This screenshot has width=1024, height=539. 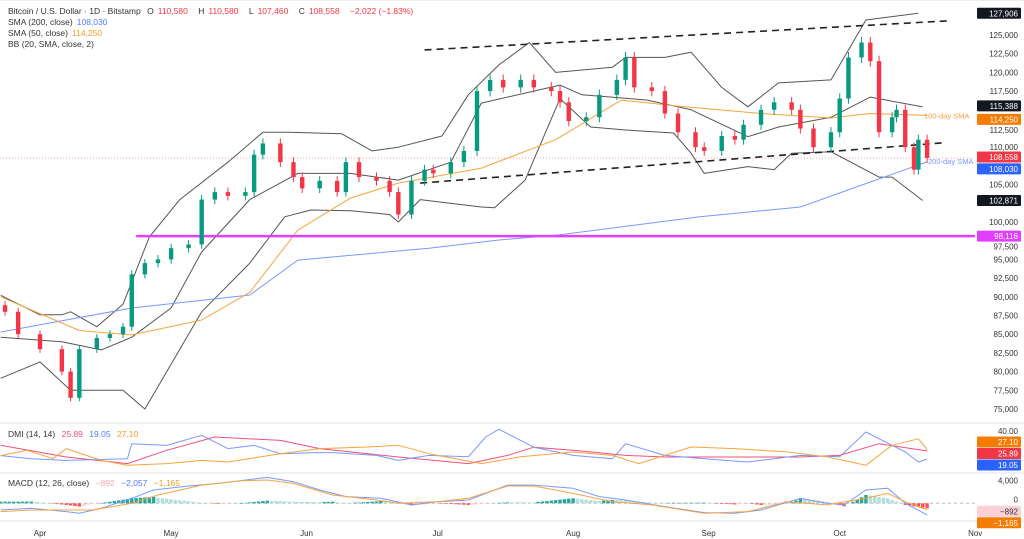 What do you see at coordinates (687, 35) in the screenshot?
I see `upper-channel-trendline` at bounding box center [687, 35].